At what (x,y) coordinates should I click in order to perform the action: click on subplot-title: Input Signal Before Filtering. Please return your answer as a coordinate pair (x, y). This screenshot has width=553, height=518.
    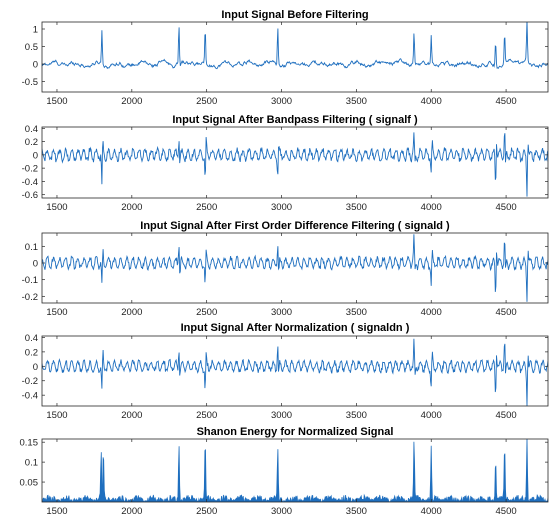
    Looking at the image, I should click on (294, 15).